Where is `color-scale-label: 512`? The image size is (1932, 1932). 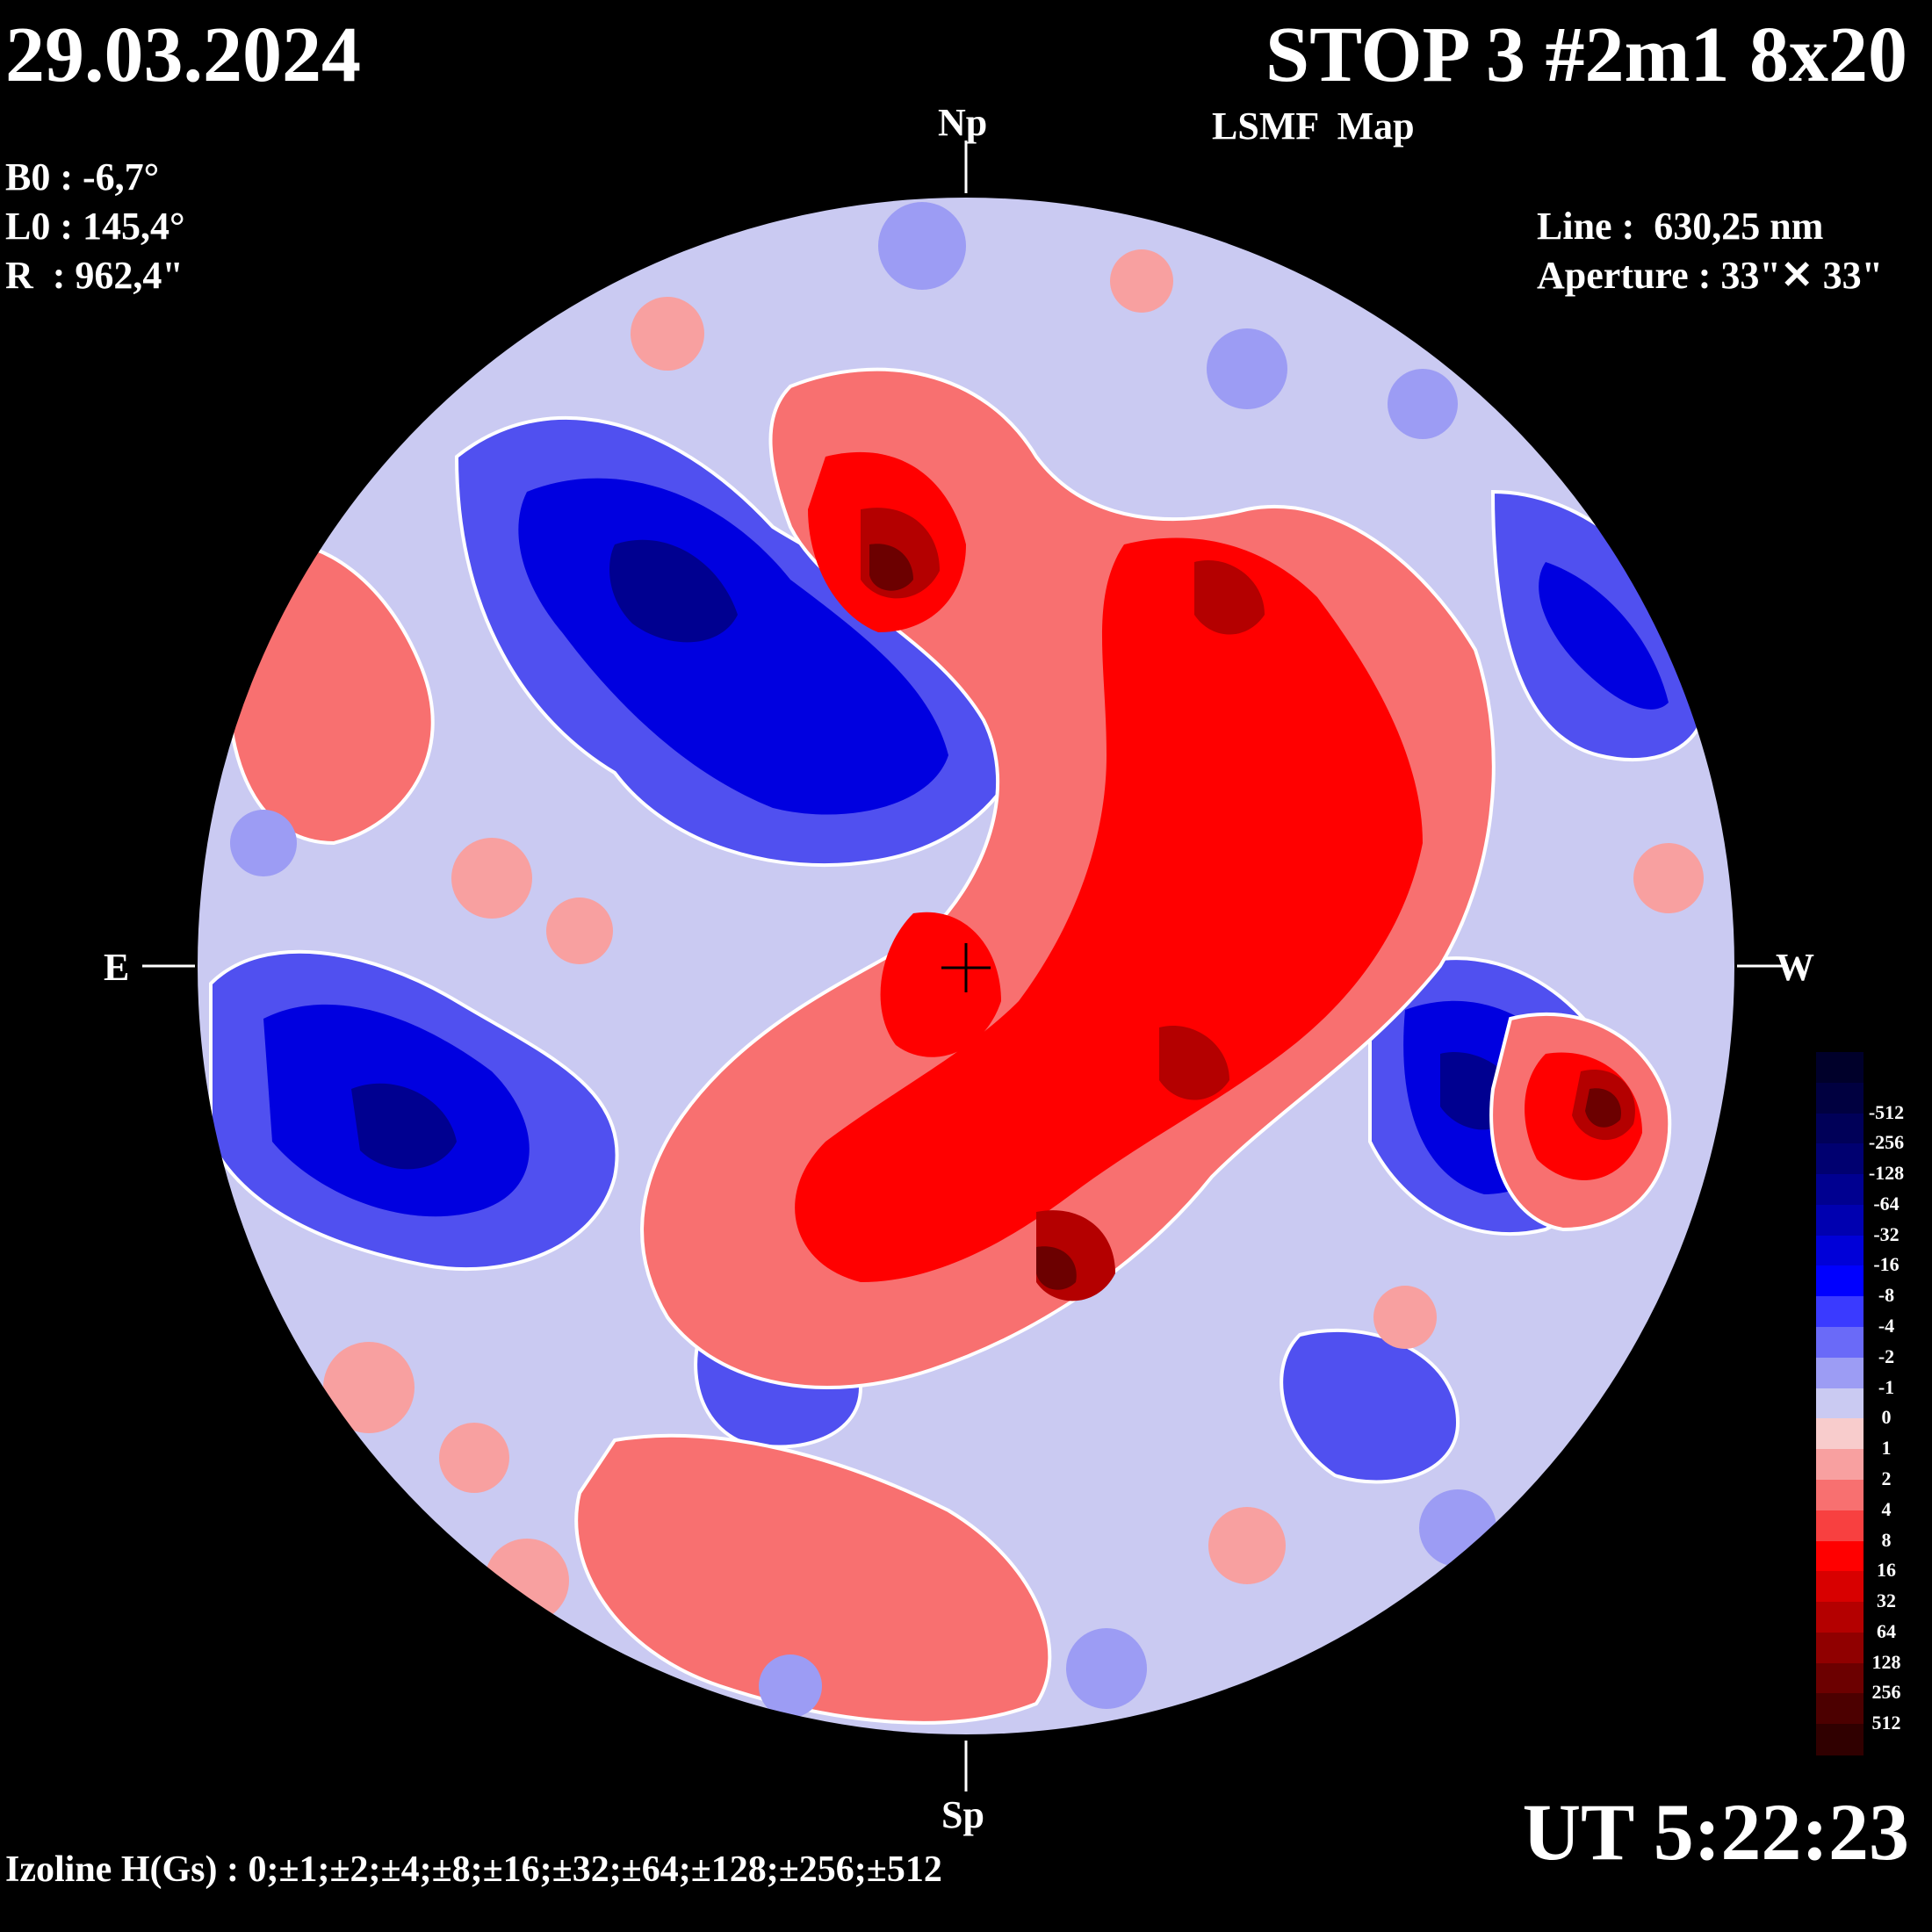 color-scale-label: 512 is located at coordinates (1886, 1723).